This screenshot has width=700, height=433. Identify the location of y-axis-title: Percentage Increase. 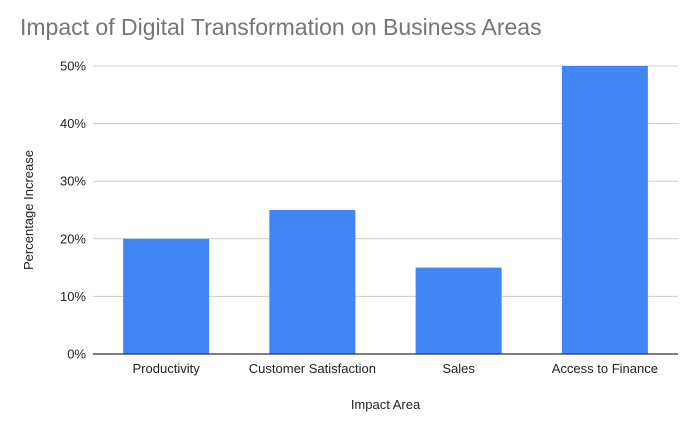
(28, 210).